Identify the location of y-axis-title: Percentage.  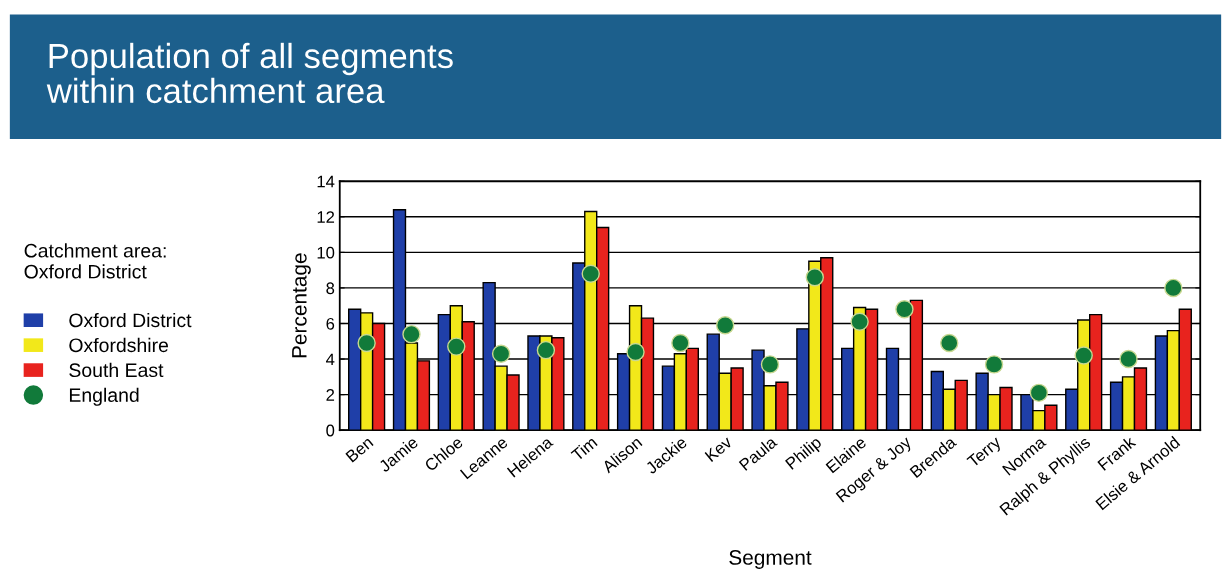
(301, 305).